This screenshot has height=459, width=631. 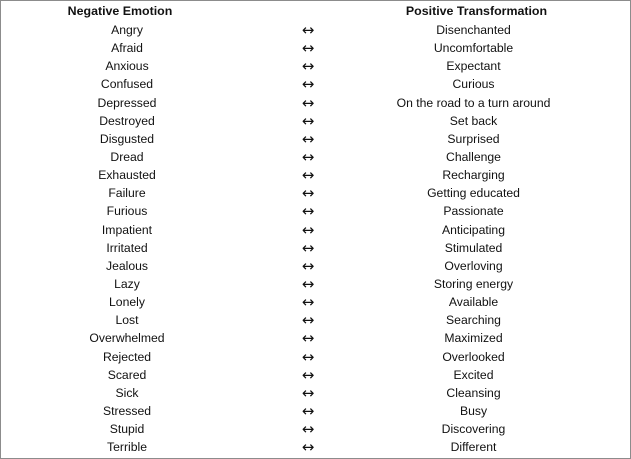 I want to click on negative-emotion-cell: Stressed, so click(x=127, y=410).